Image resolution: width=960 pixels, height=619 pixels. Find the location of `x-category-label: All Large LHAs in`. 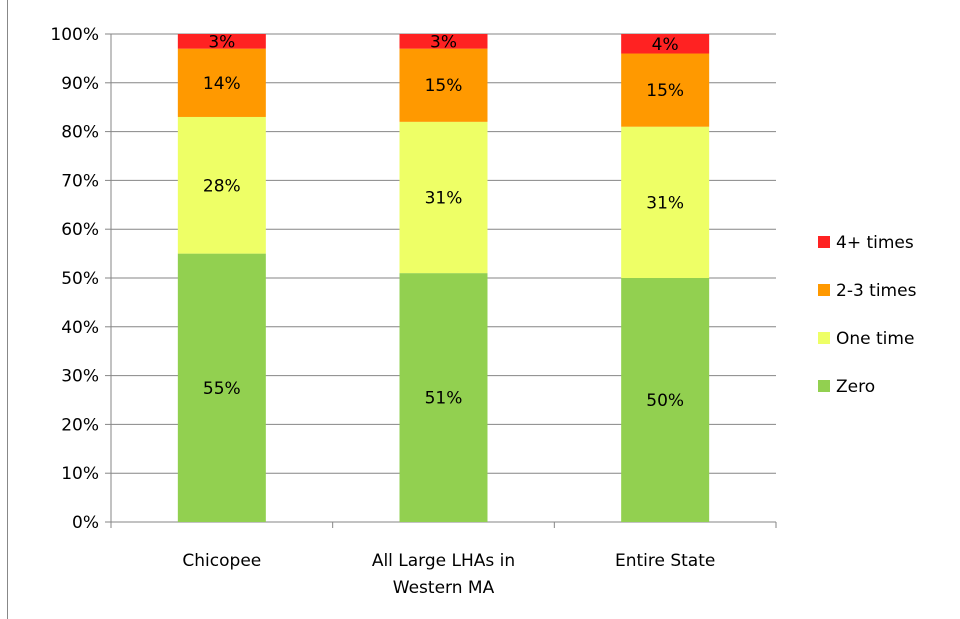

x-category-label: All Large LHAs in is located at coordinates (443, 561).